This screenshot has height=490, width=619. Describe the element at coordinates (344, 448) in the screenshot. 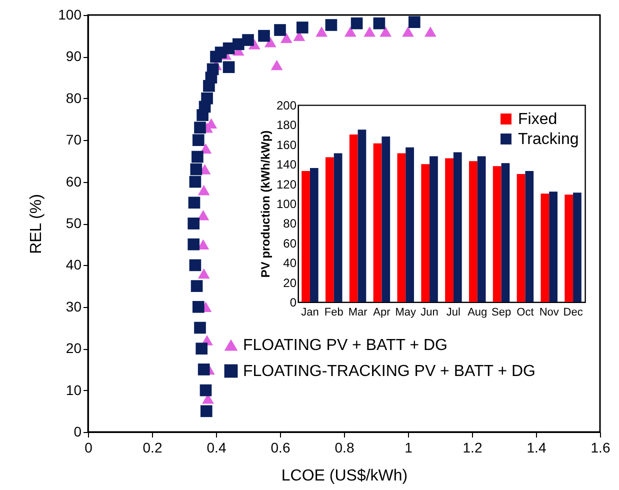

I see `x-tick-label: 0.8` at that location.